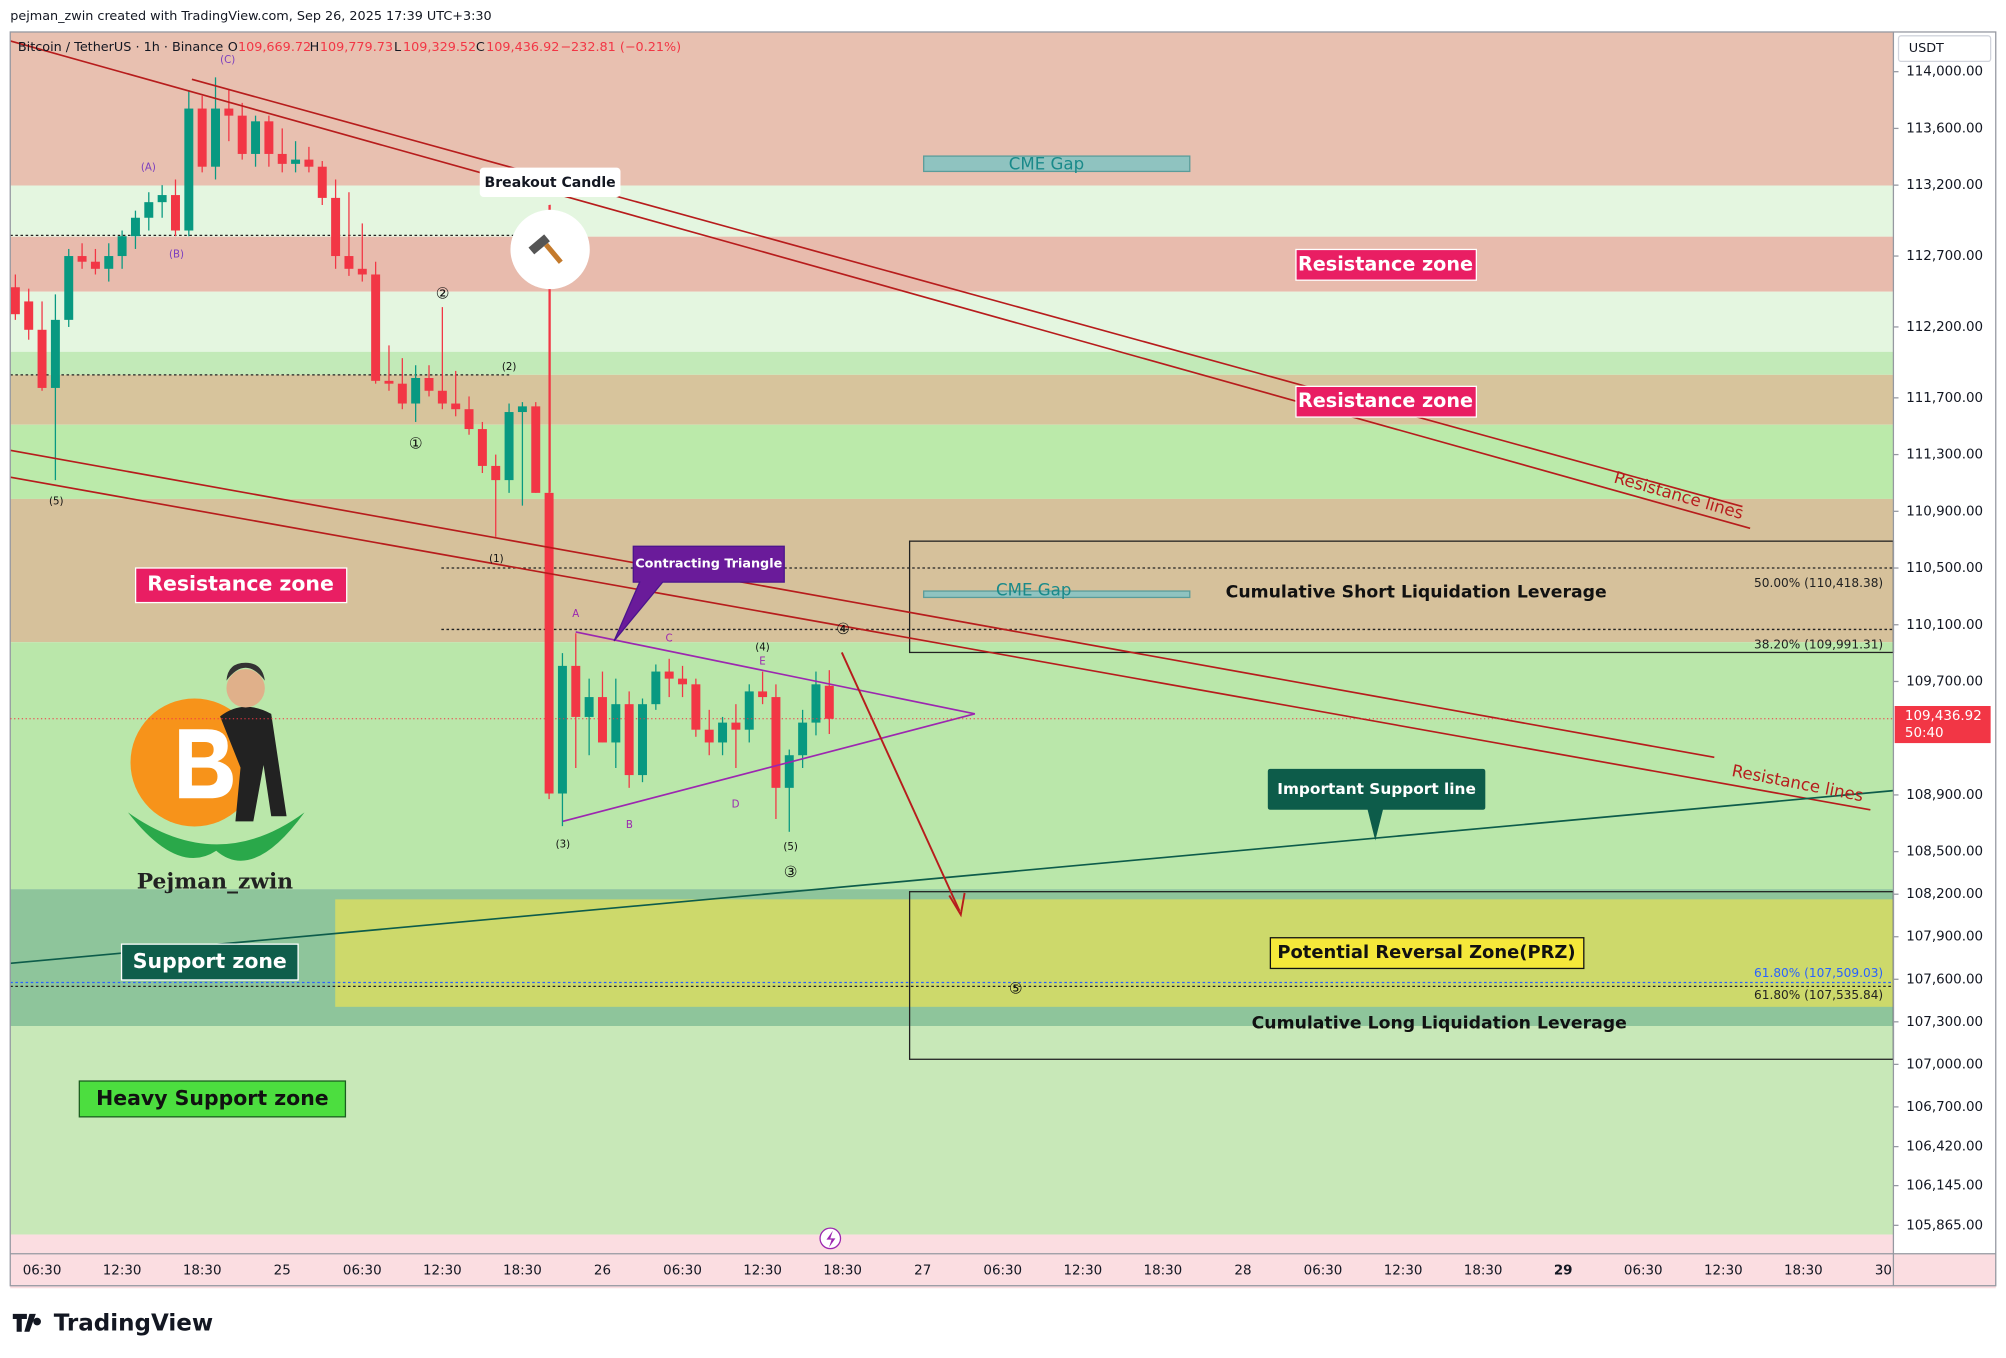 This screenshot has height=1358, width=2006. Describe the element at coordinates (356, 47) in the screenshot. I see `legend-value: 109,779.73` at that location.